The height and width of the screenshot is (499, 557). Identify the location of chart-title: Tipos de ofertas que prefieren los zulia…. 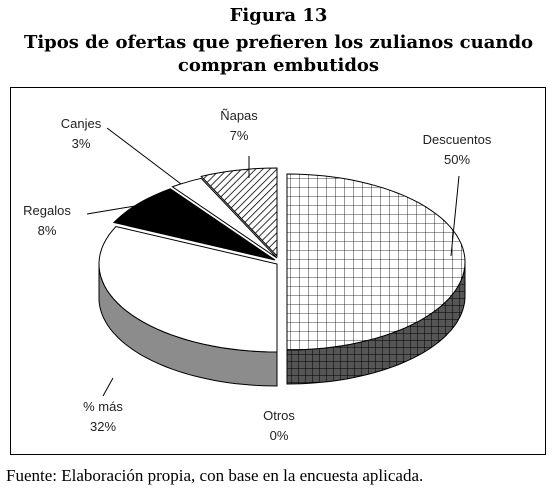
(278, 54).